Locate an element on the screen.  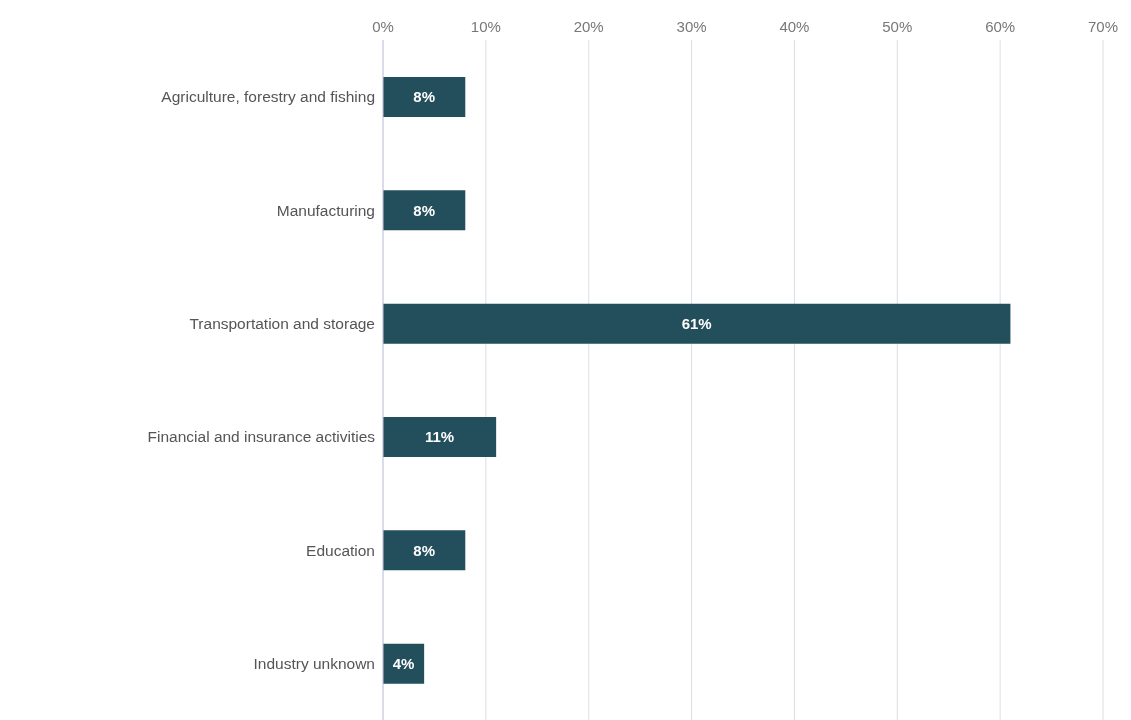
data-label: 11% is located at coordinates (439, 437).